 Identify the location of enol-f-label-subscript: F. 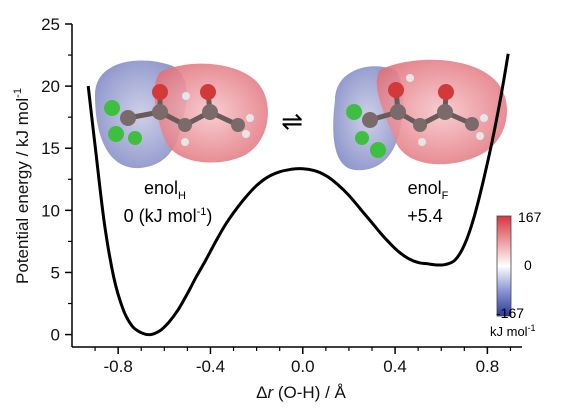
(445, 196).